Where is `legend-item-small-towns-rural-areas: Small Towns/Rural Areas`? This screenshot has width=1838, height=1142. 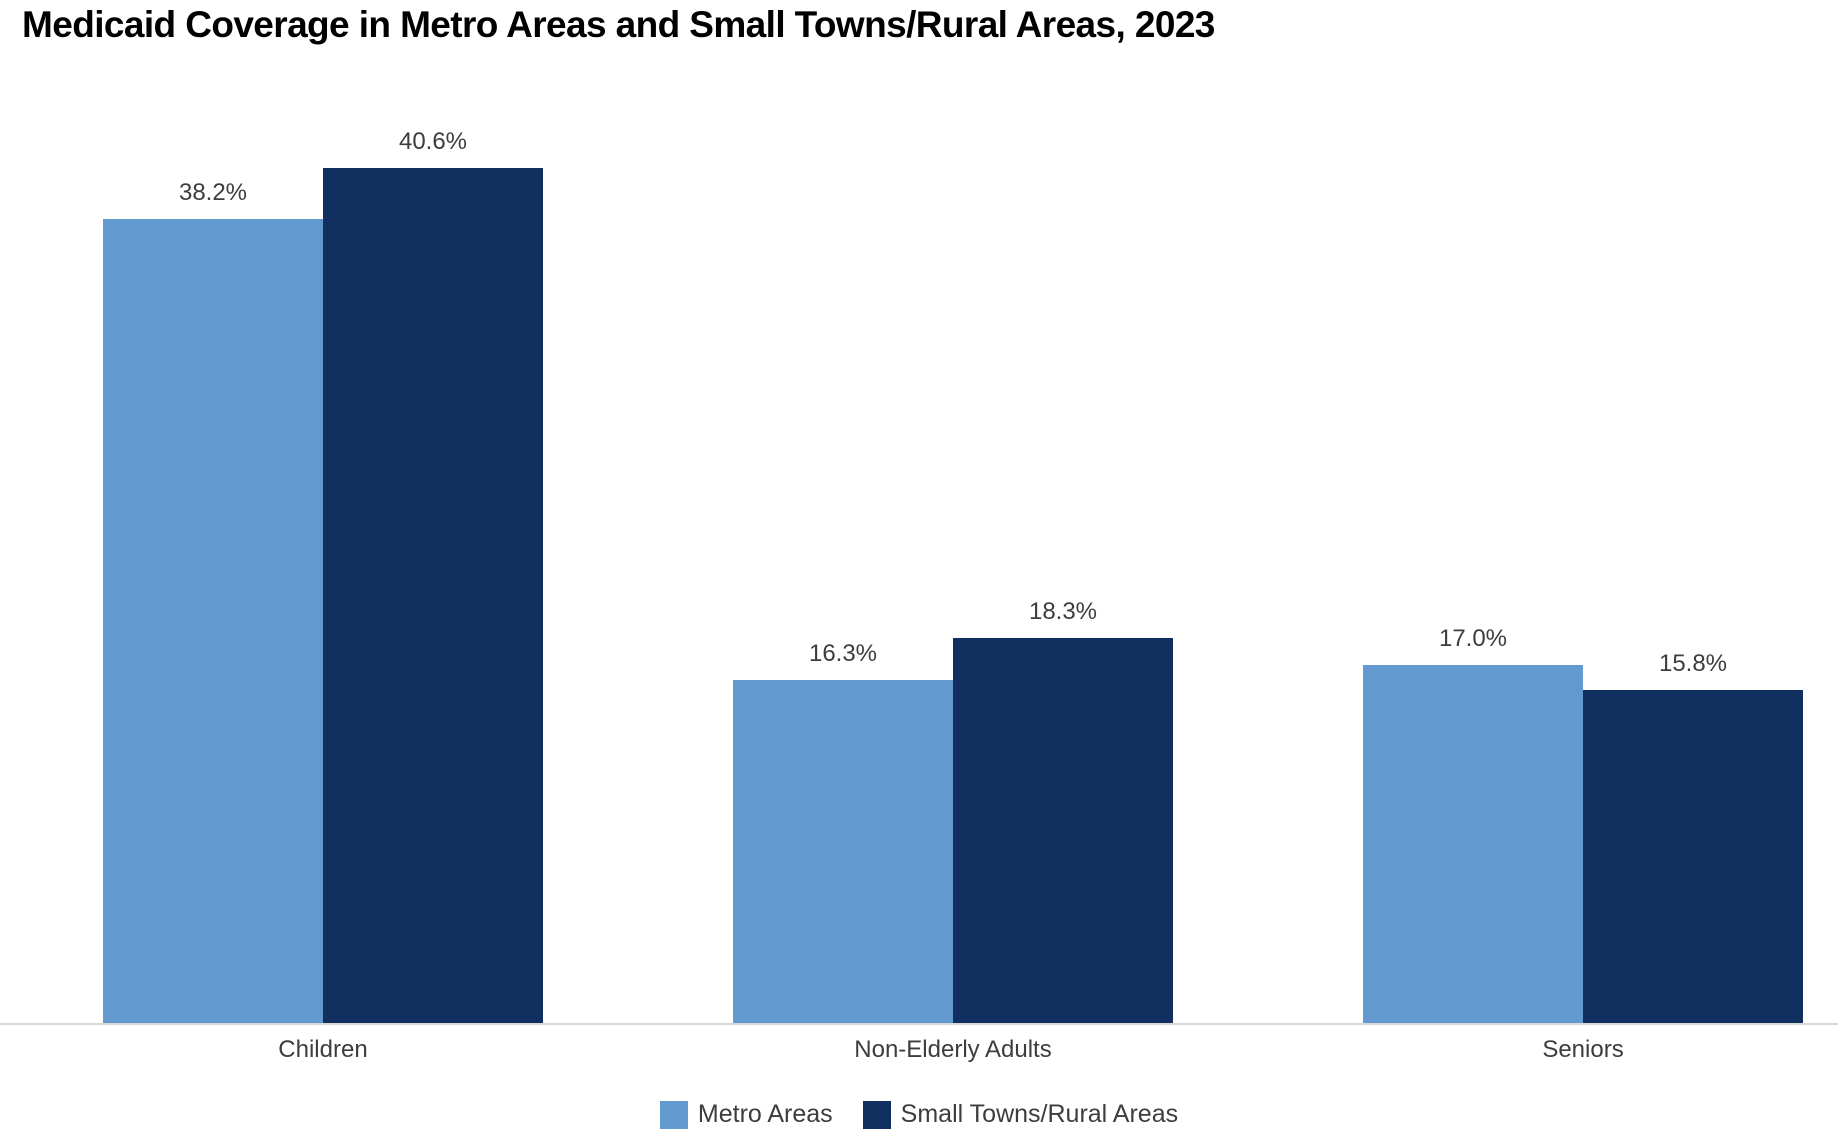 legend-item-small-towns-rural-areas: Small Towns/Rural Areas is located at coordinates (1020, 1114).